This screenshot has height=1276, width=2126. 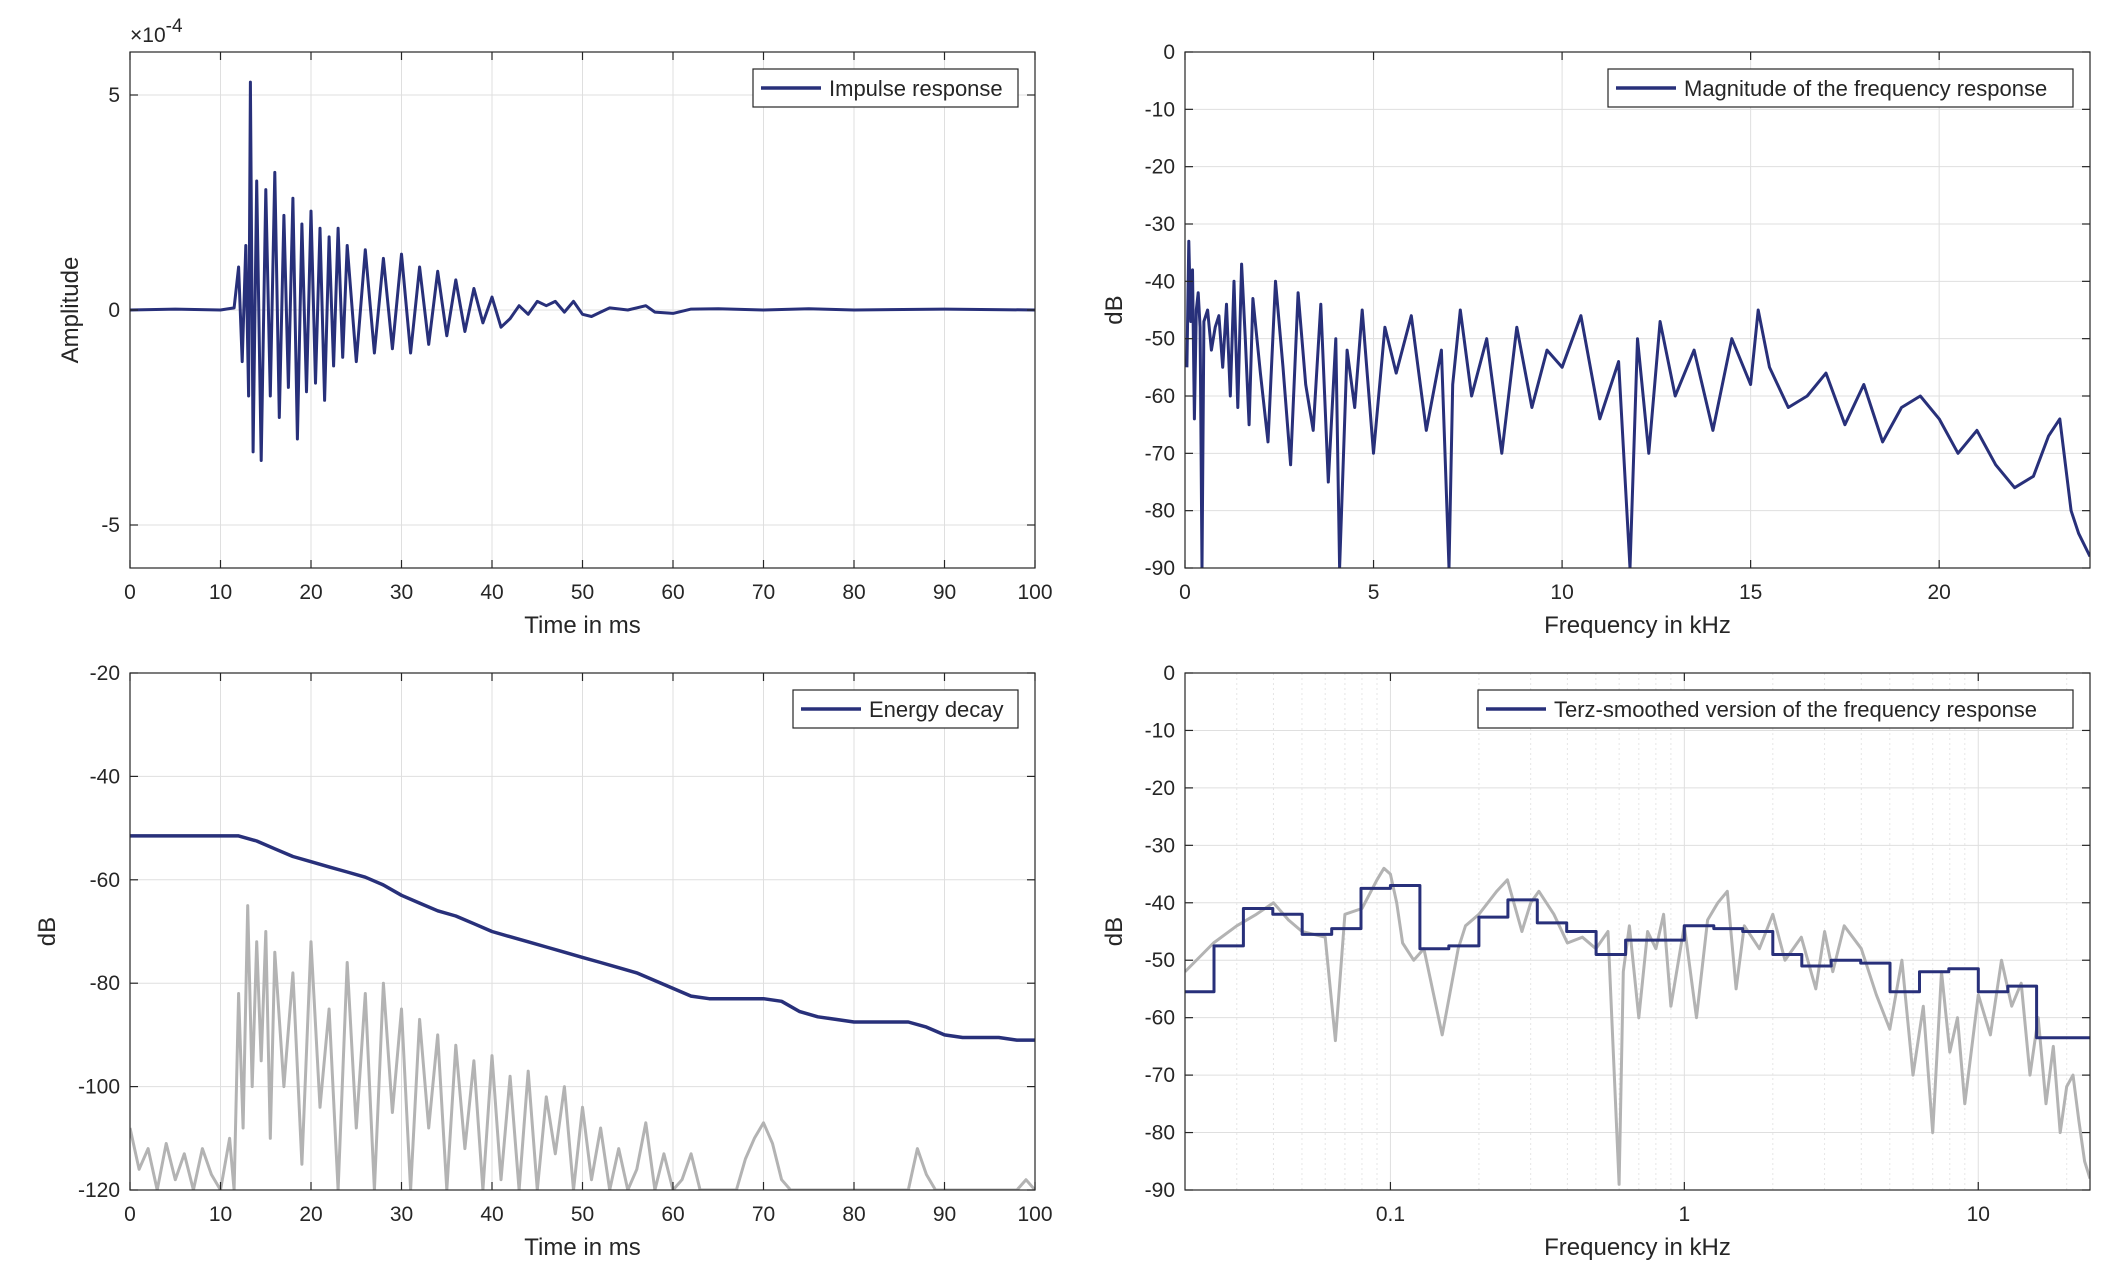 What do you see at coordinates (70, 310) in the screenshot?
I see `y-axis-label: Amplitude` at bounding box center [70, 310].